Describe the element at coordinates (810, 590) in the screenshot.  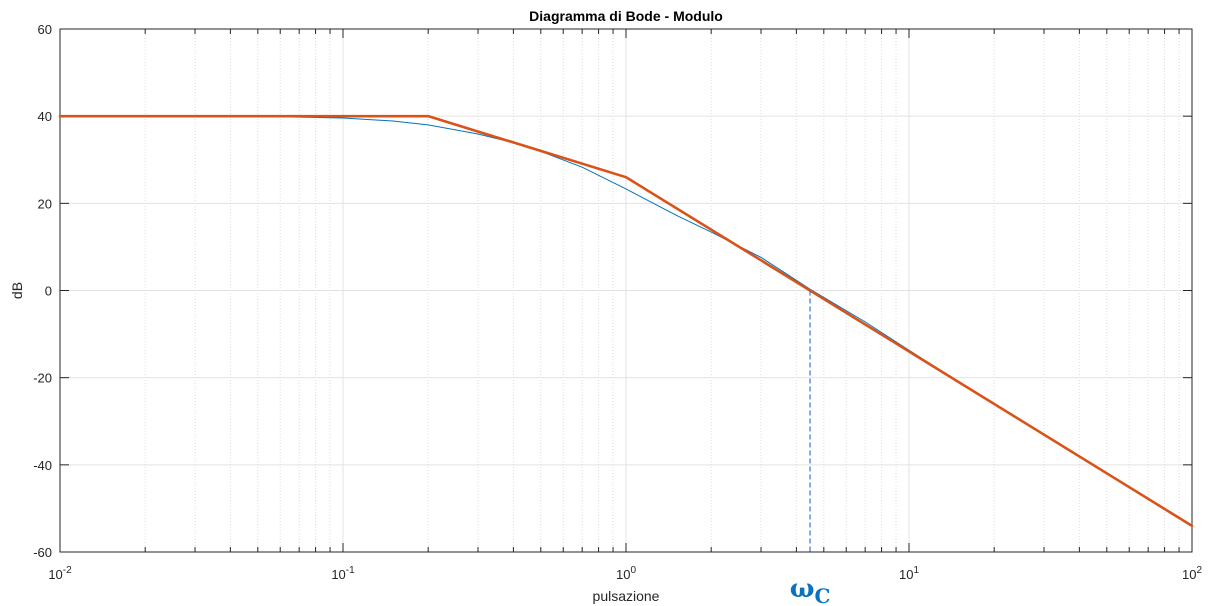
I see `crossover-frequency-label: ωC` at that location.